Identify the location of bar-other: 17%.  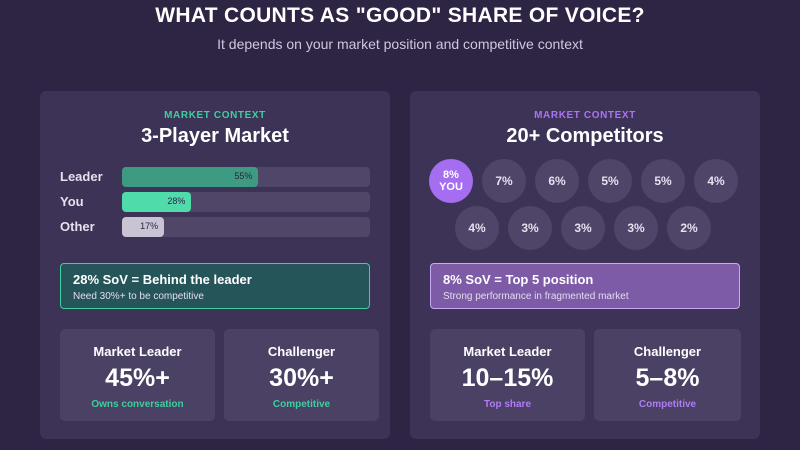
(143, 227).